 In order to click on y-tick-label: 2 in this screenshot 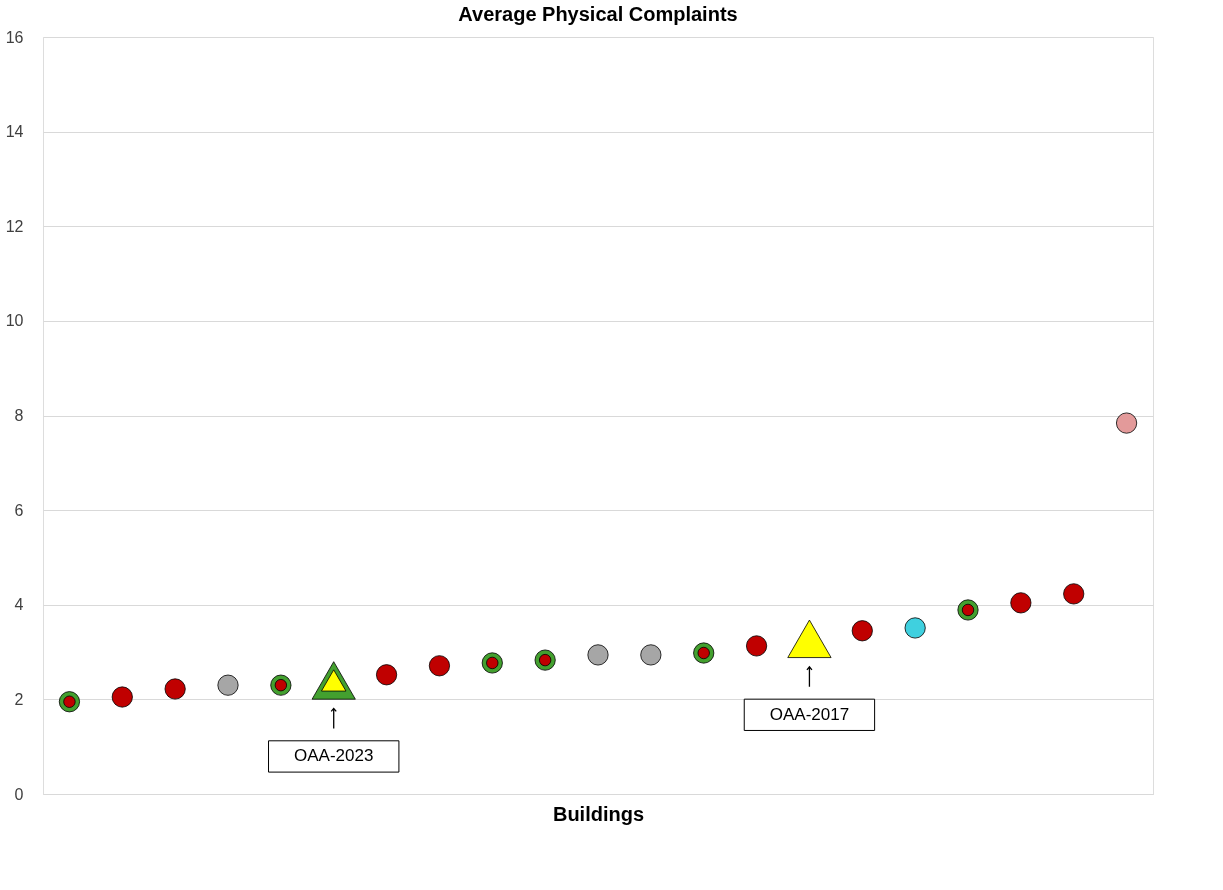, I will do `click(19, 699)`.